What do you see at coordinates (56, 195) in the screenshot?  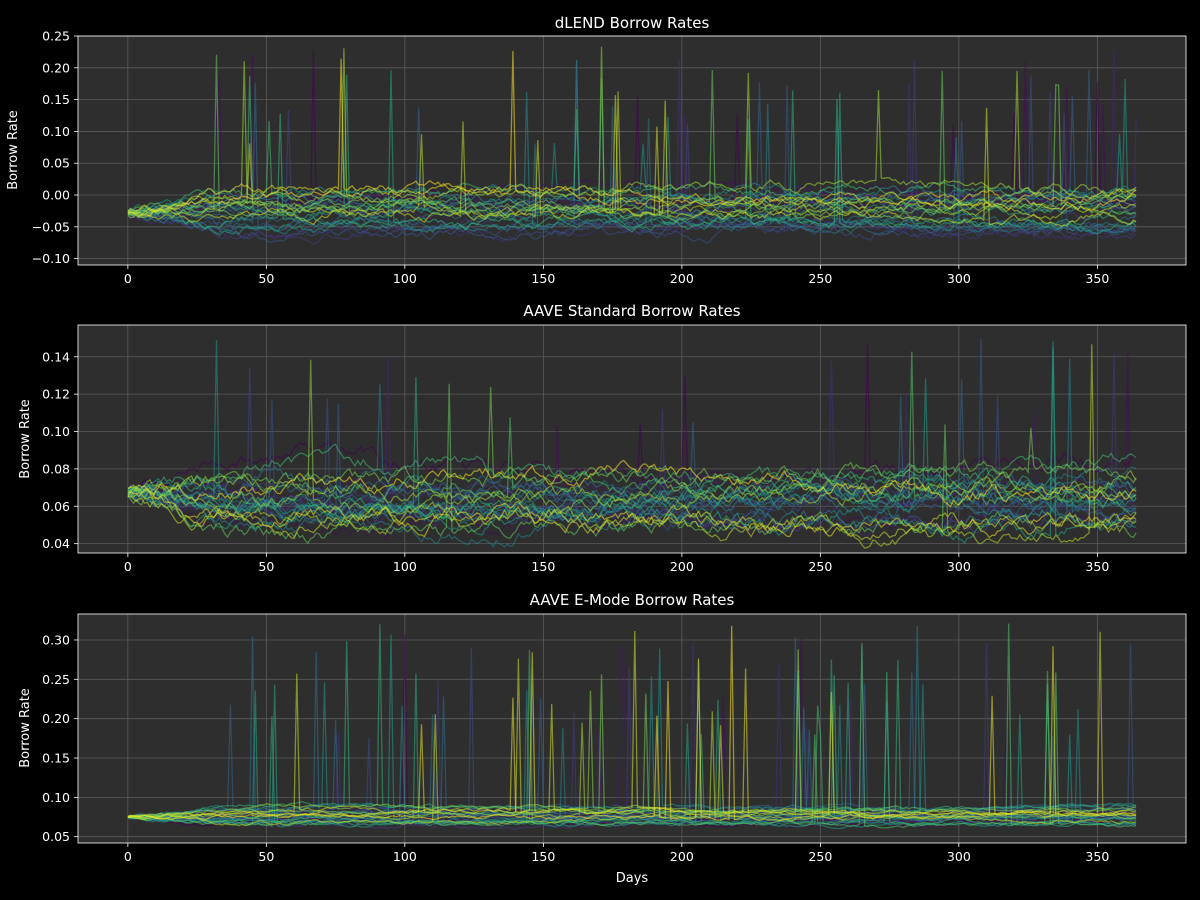 I see `y-tick-label: 0.00` at bounding box center [56, 195].